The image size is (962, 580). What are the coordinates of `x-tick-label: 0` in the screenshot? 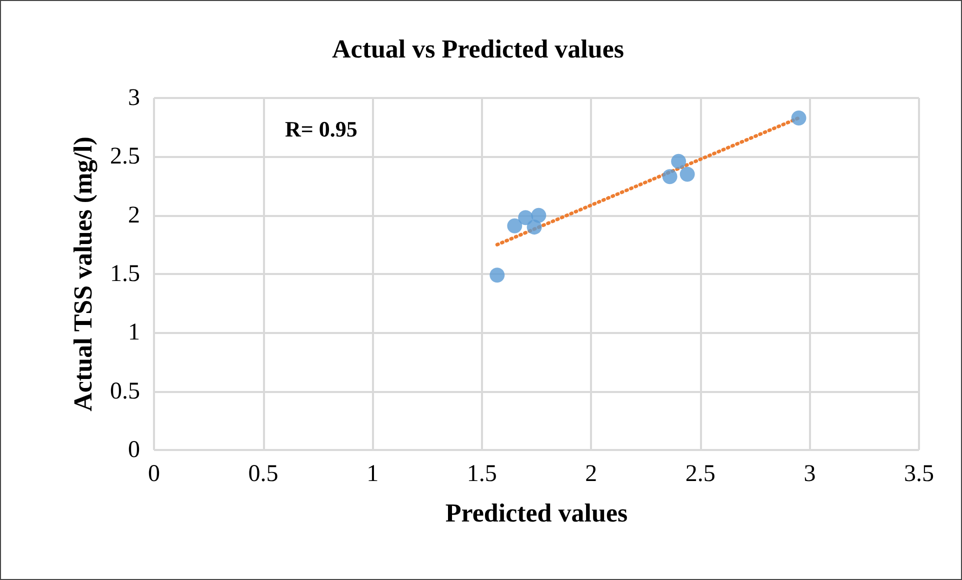 It's located at (154, 474).